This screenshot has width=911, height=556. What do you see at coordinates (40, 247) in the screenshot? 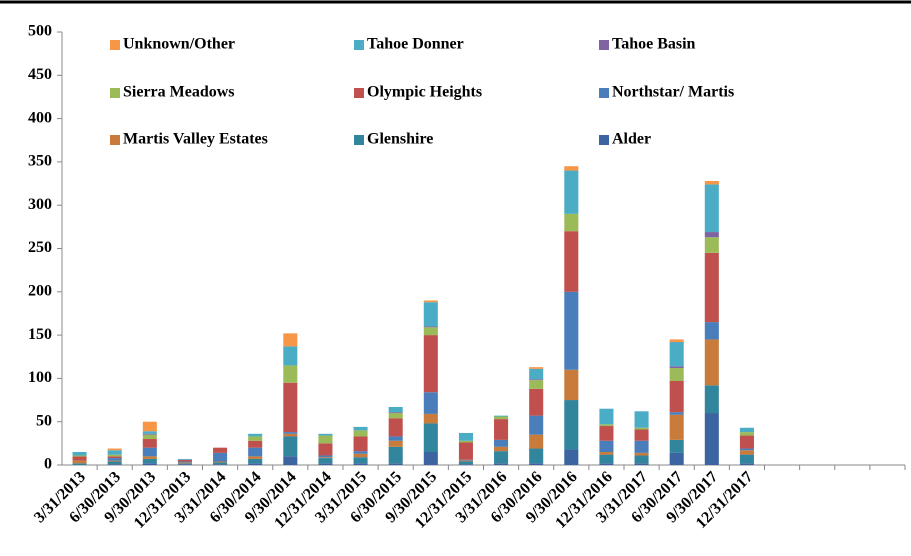
I see `y-tick-label: 250` at bounding box center [40, 247].